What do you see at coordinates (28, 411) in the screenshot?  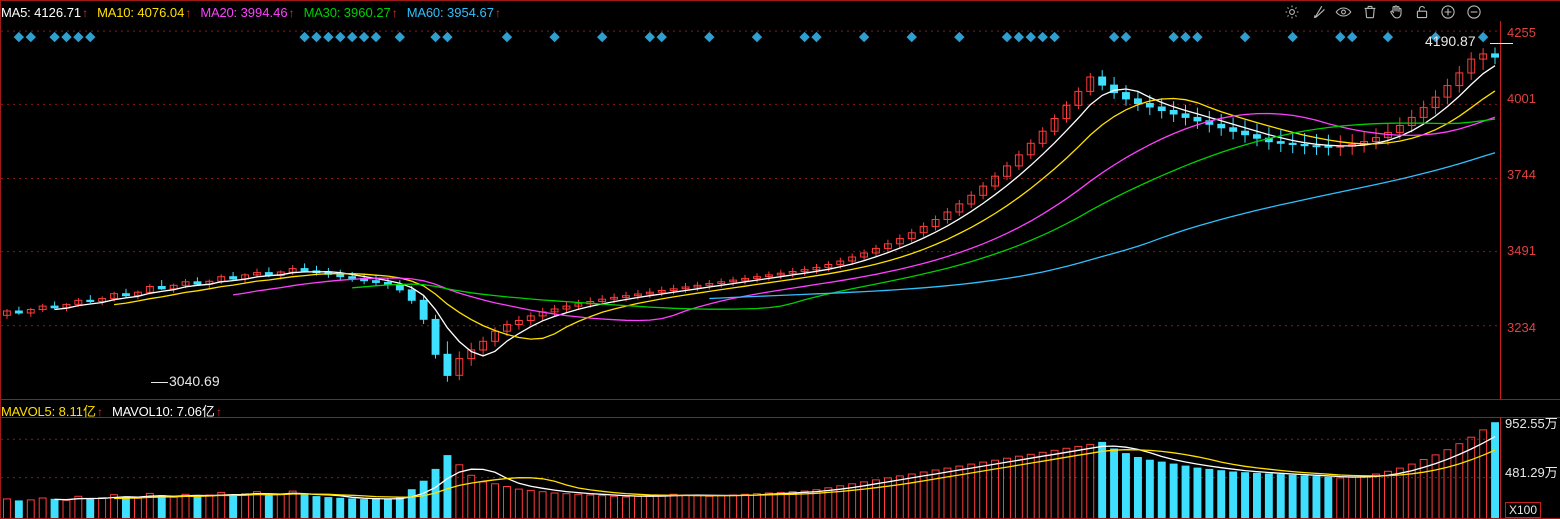 I see `mavol5-label: MAVOL5:` at bounding box center [28, 411].